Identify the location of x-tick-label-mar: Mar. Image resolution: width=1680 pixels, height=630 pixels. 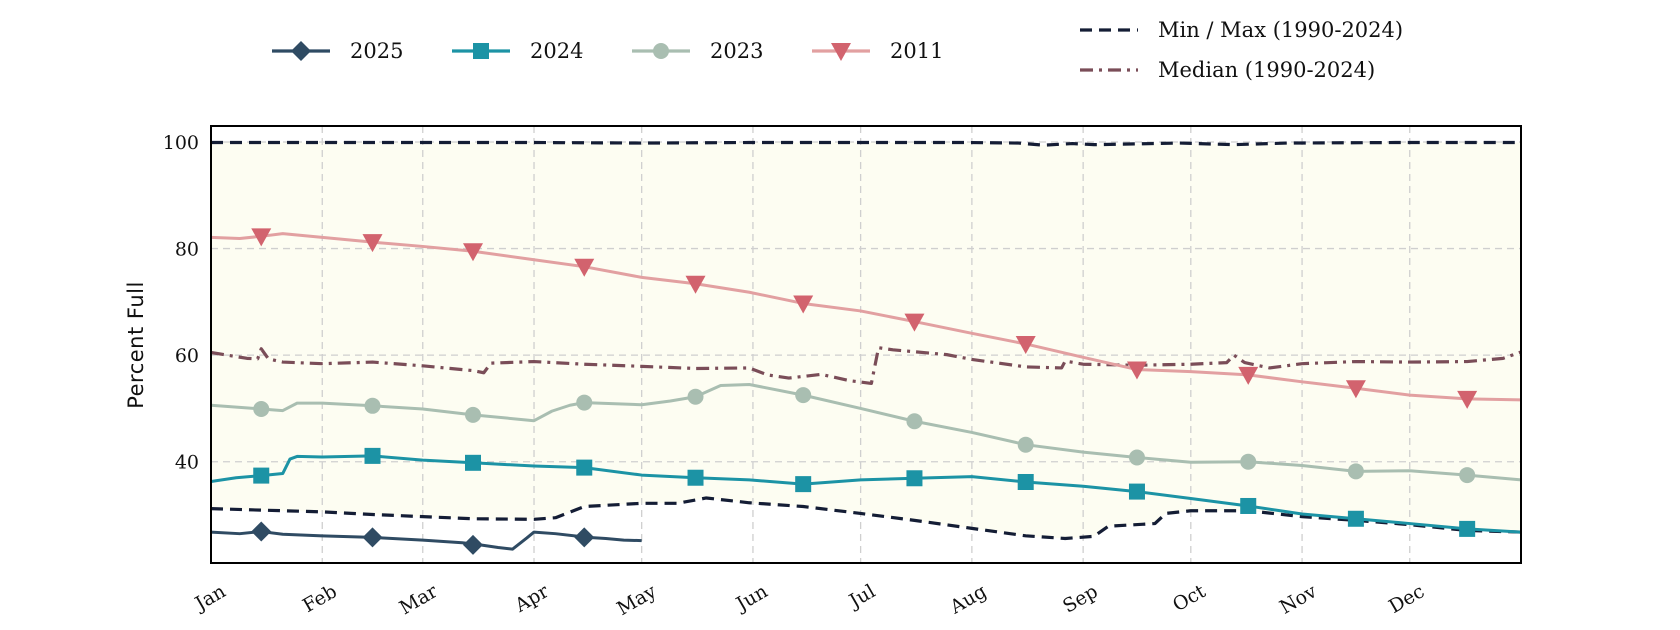
(419, 599).